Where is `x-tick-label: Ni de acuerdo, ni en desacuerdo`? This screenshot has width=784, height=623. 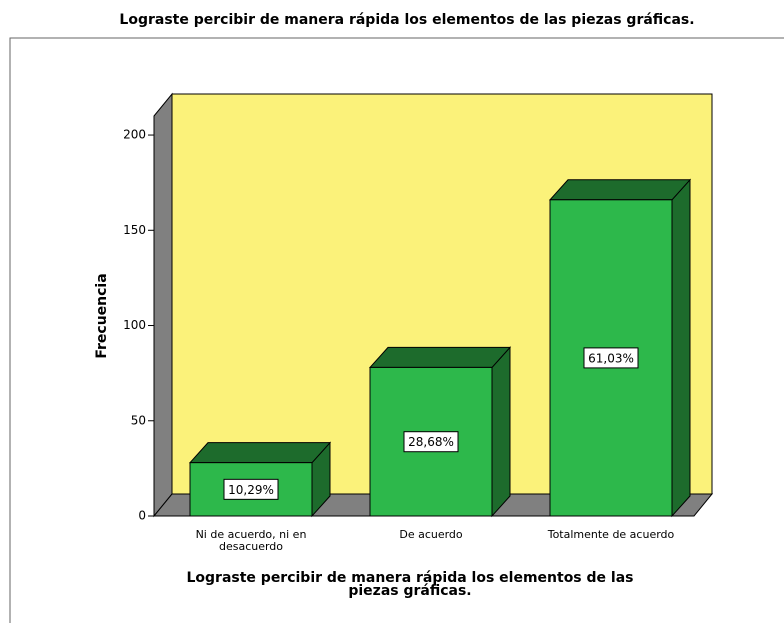
x-tick-label: Ni de acuerdo, ni en desacuerdo is located at coordinates (251, 540).